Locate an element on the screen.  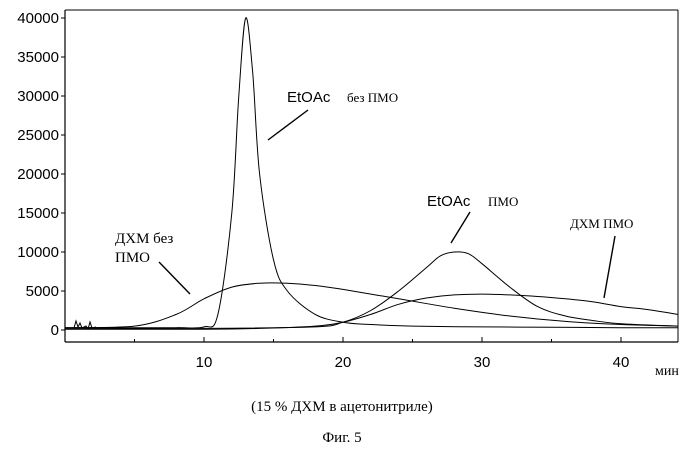
annotation-etoac-no-pmo-pointer is located at coordinates (288, 125).